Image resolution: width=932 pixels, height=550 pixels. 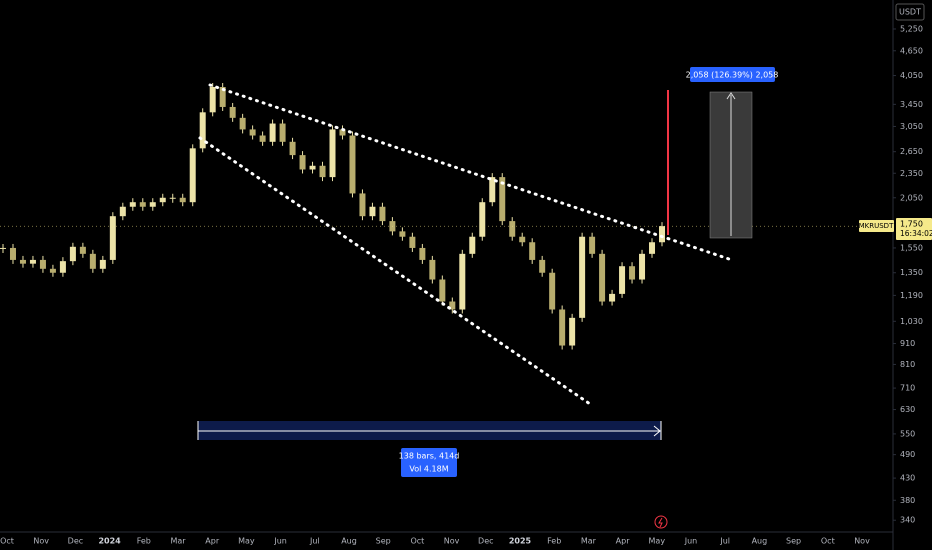 I want to click on x-tick-label: May, so click(x=657, y=541).